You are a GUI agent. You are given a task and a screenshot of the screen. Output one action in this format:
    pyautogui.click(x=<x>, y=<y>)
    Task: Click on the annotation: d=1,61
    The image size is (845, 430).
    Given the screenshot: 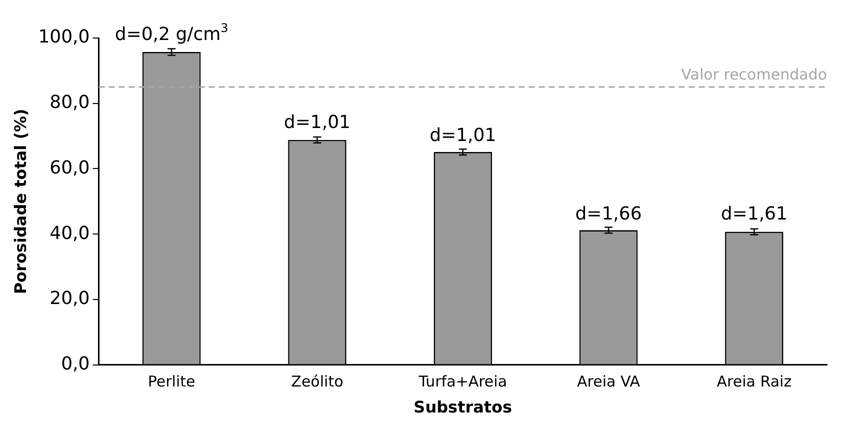 What is the action you would take?
    pyautogui.click(x=754, y=214)
    